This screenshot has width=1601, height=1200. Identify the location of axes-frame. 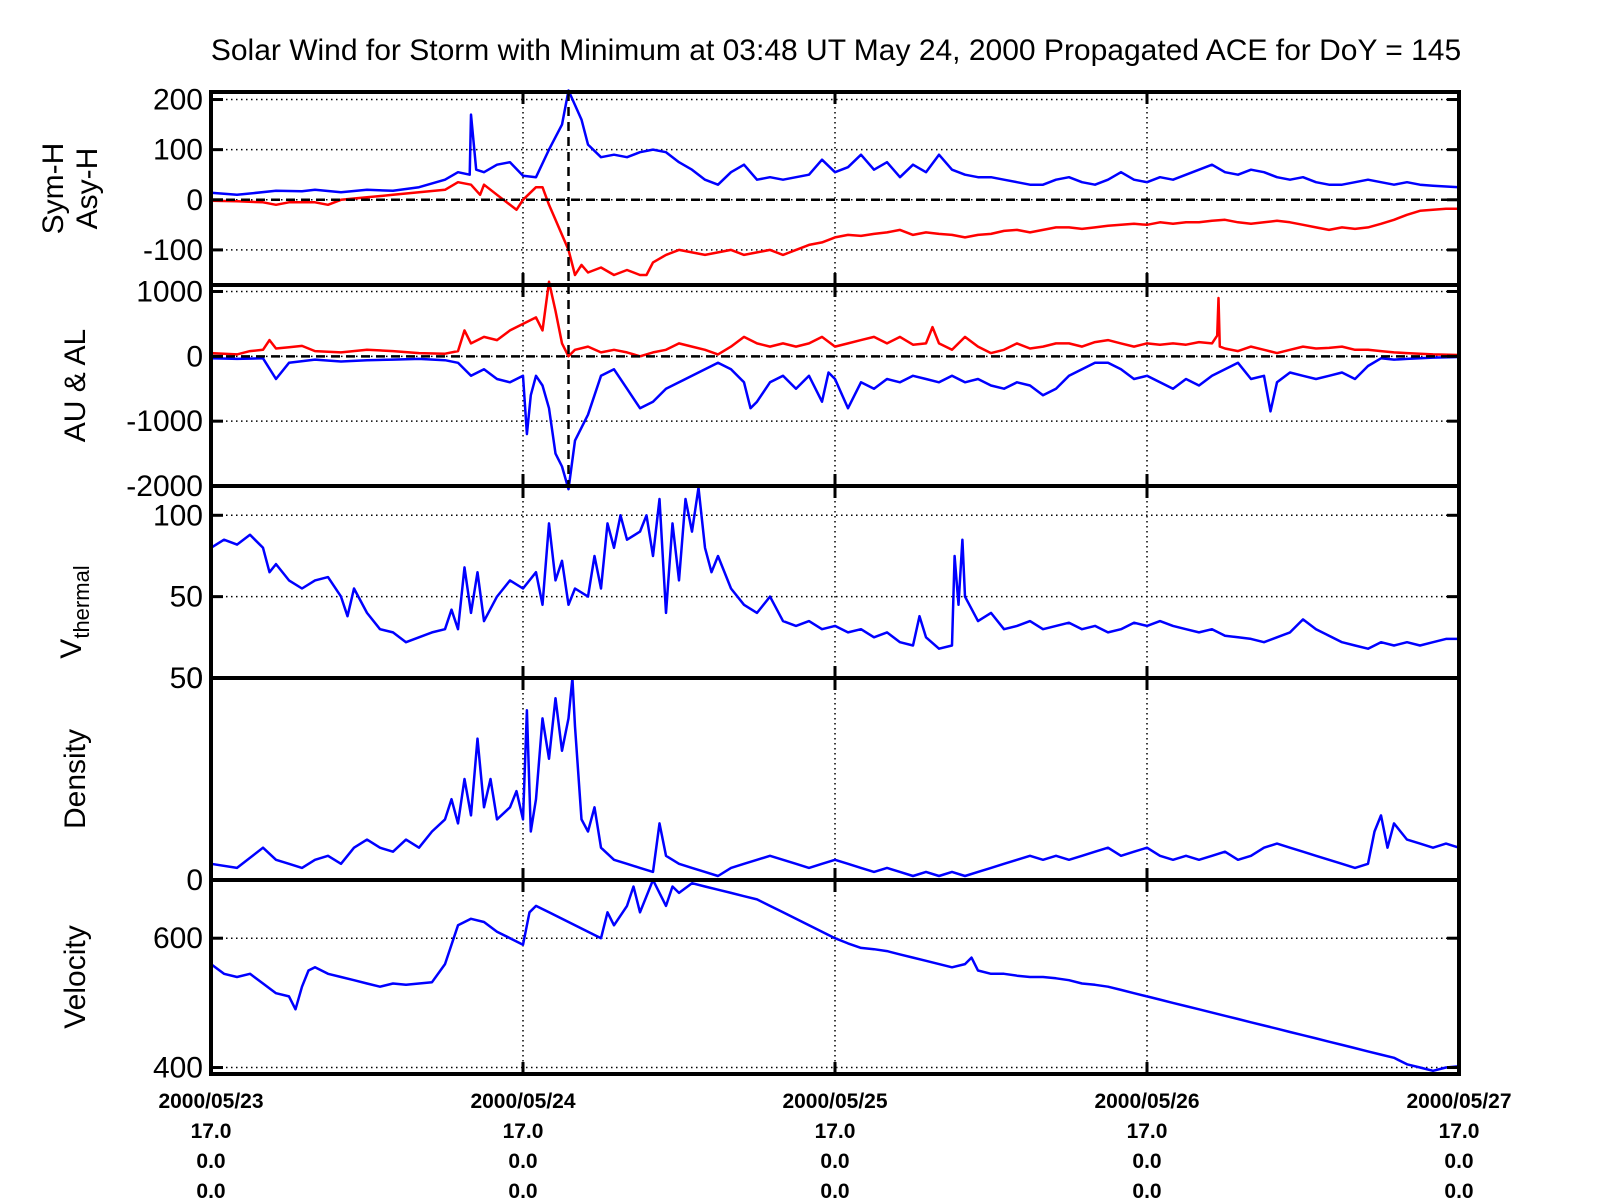
(835, 977).